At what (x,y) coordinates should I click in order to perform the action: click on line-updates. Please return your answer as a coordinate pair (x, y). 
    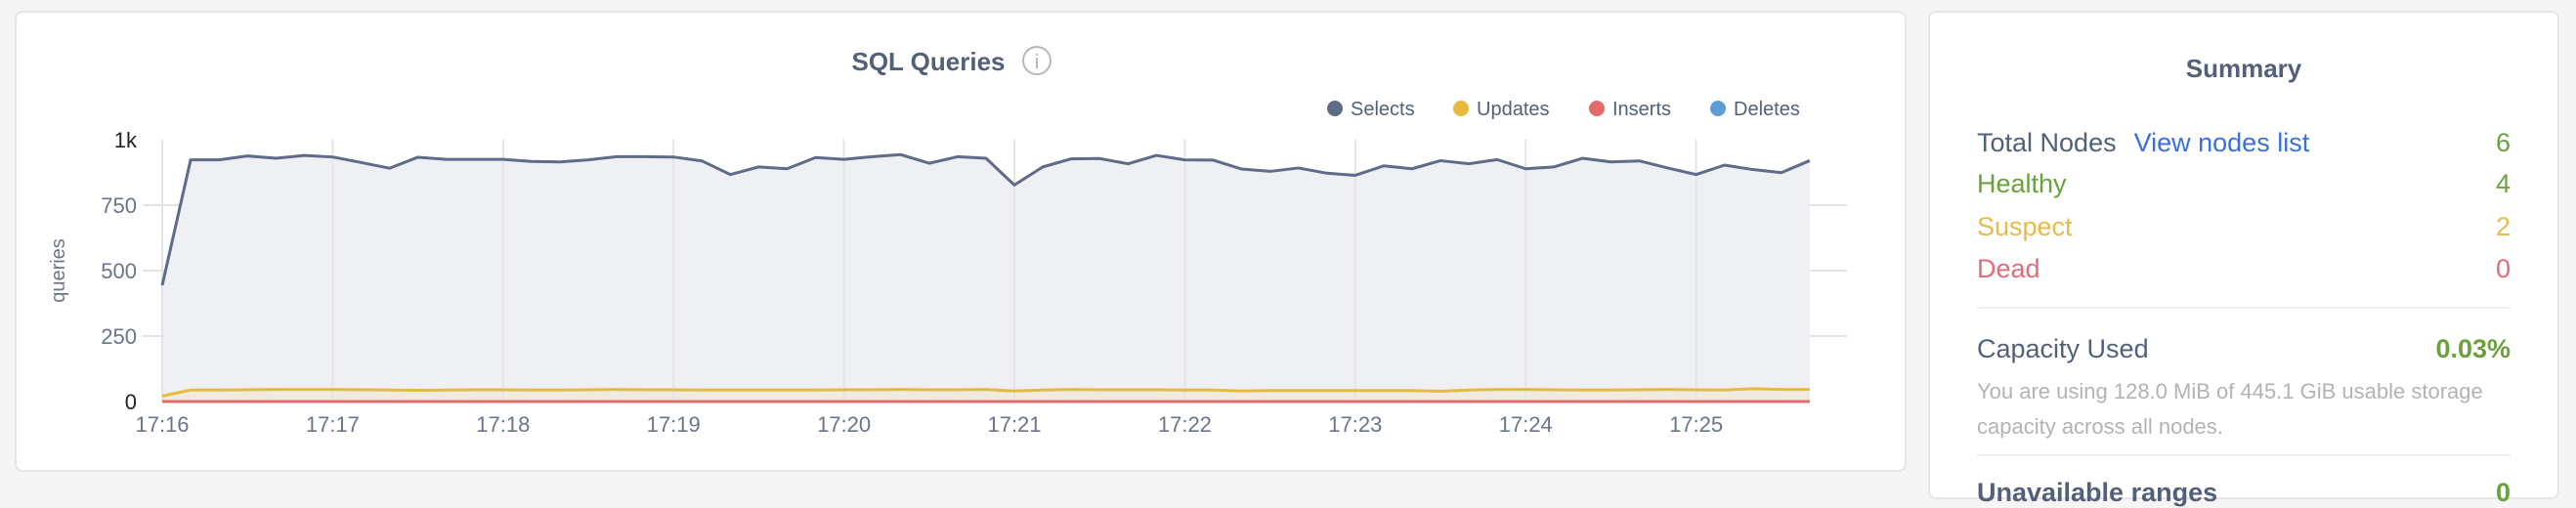
    Looking at the image, I should click on (986, 392).